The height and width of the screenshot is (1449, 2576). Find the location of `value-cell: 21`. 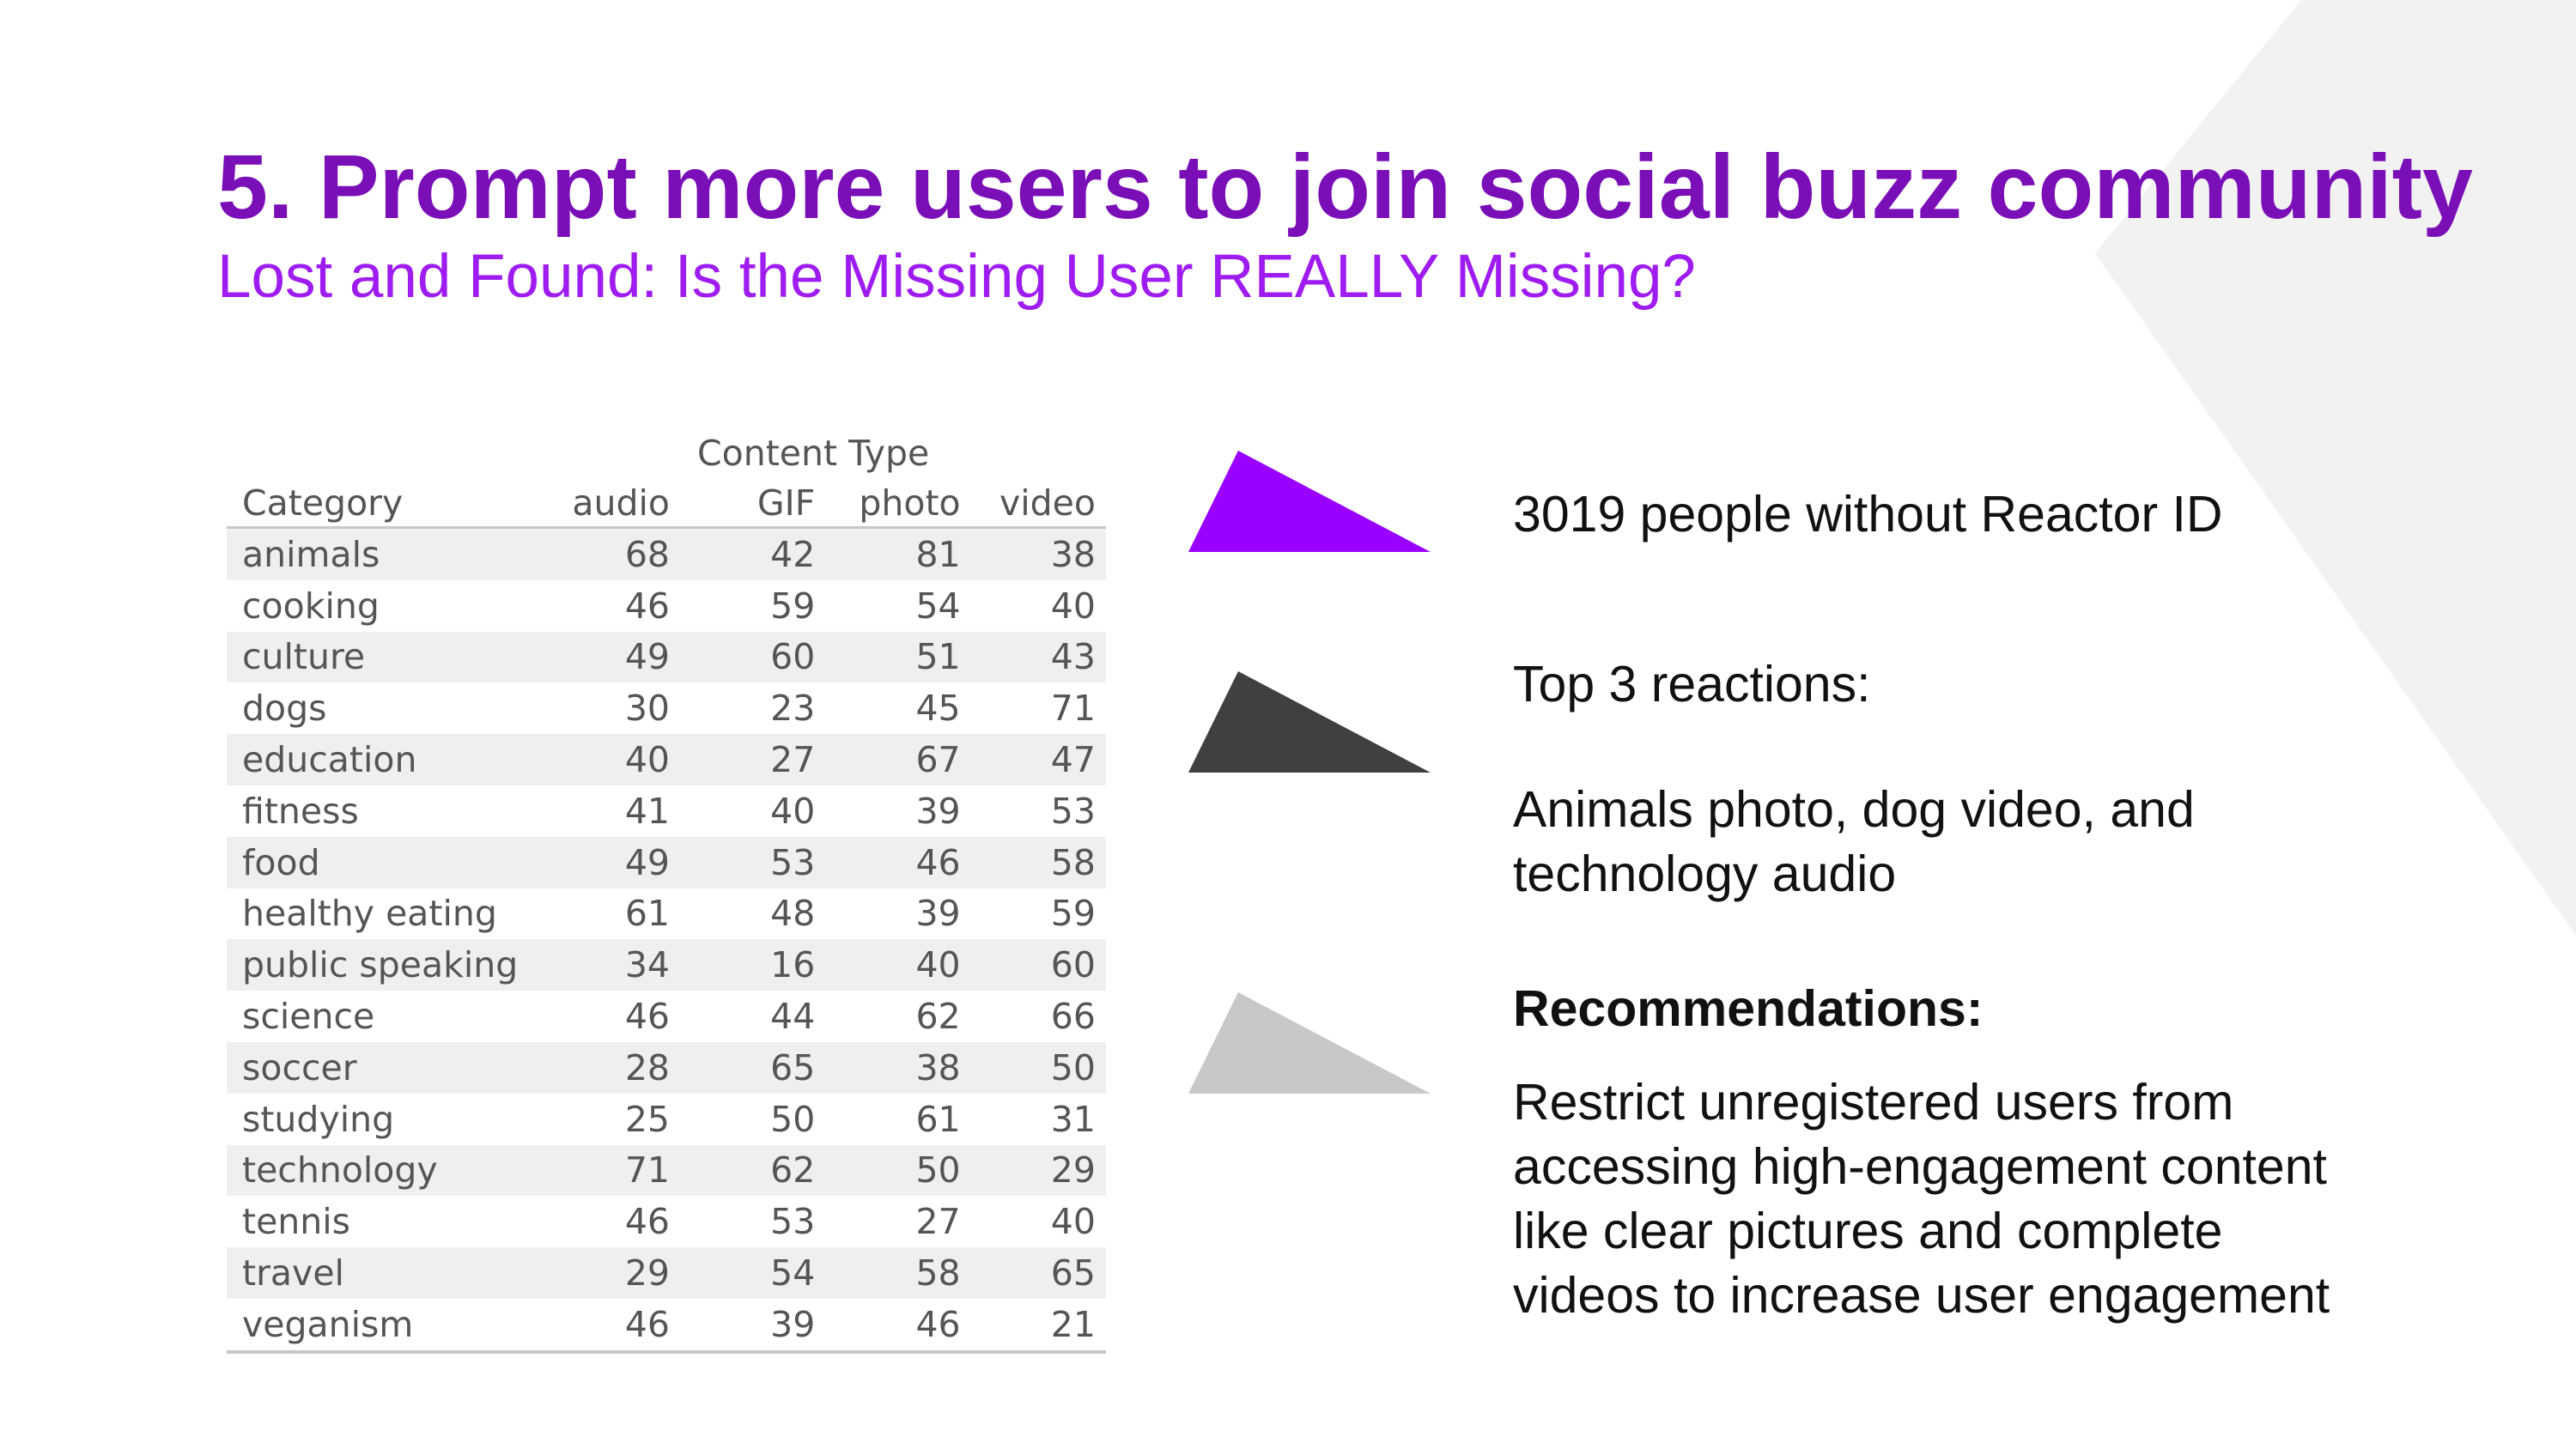

value-cell: 21 is located at coordinates (1073, 1324).